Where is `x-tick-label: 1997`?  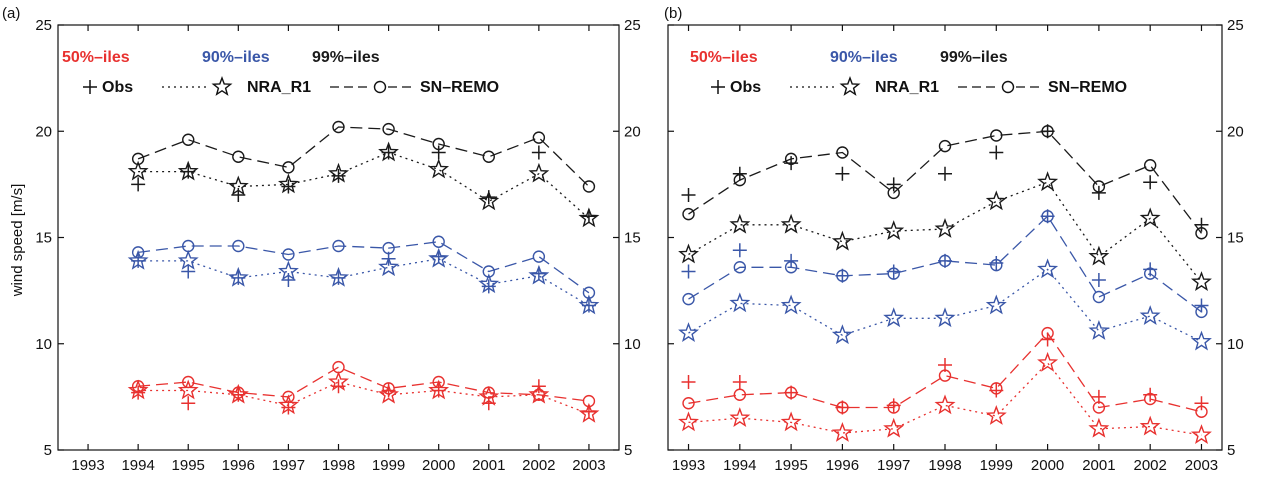 x-tick-label: 1997 is located at coordinates (288, 465).